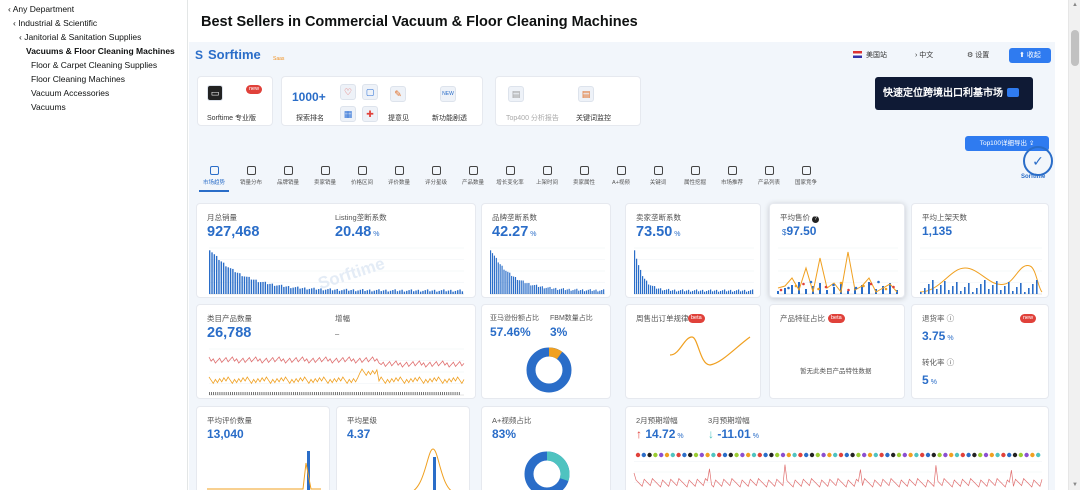  Describe the element at coordinates (516, 94) in the screenshot. I see `report-icon: ▤` at that location.